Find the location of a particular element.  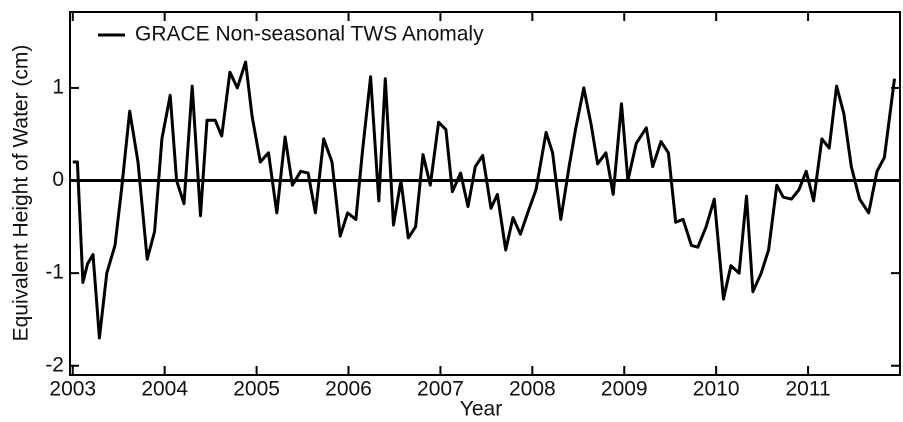

y-tick-label: 1 is located at coordinates (58, 86).